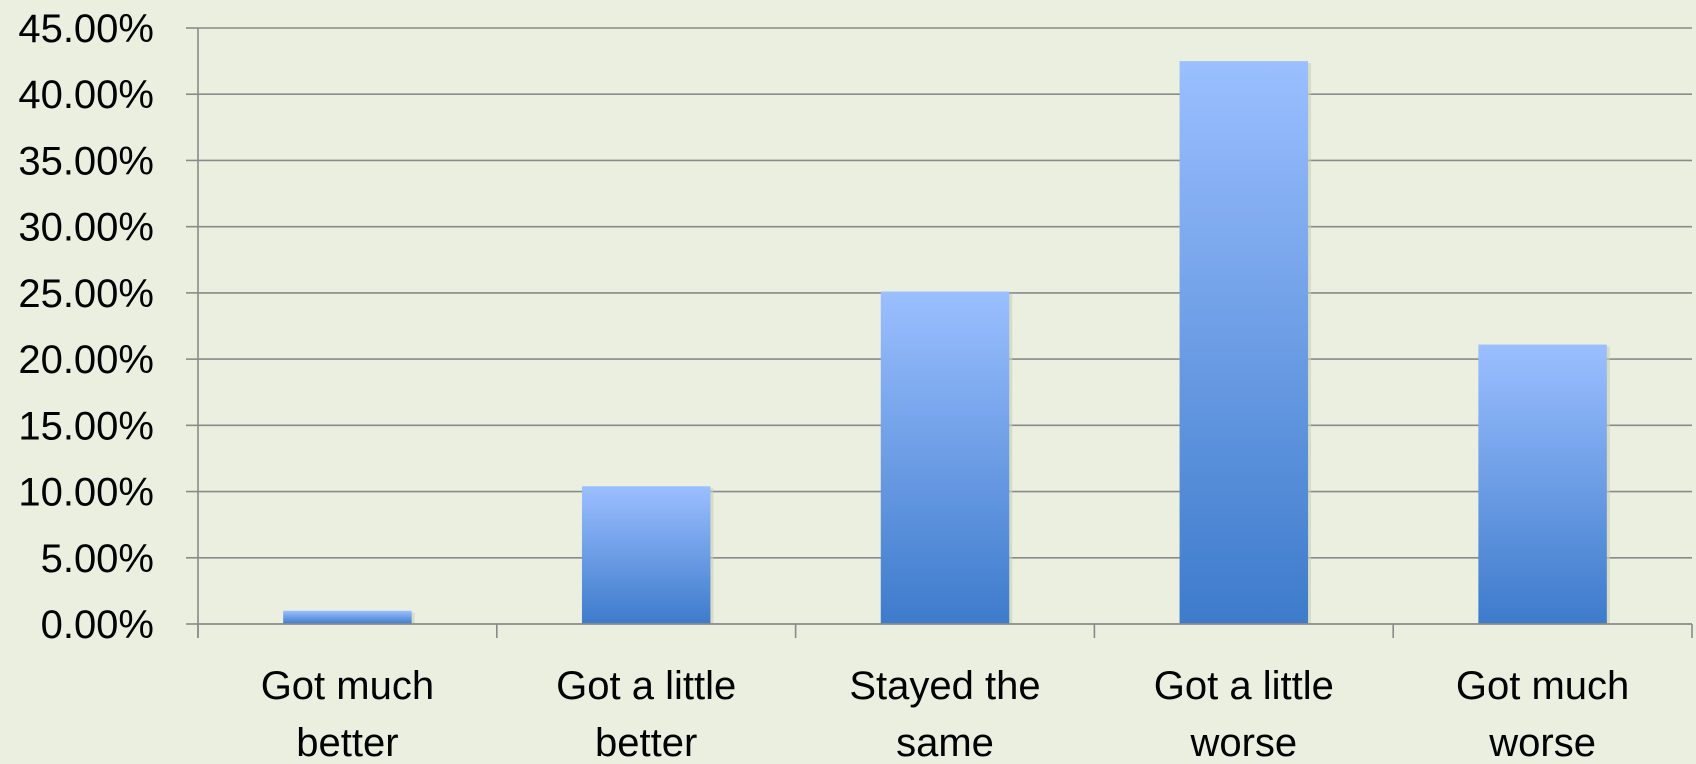 The width and height of the screenshot is (1696, 764). What do you see at coordinates (86, 493) in the screenshot?
I see `y-tick-label: 10.00%` at bounding box center [86, 493].